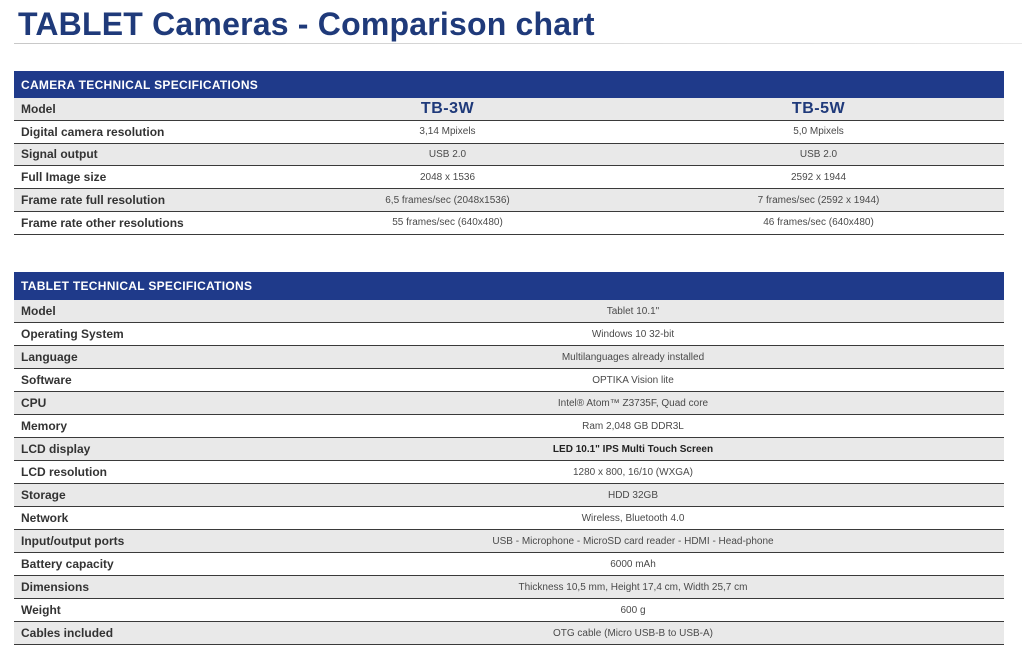 The image size is (1024, 664). Describe the element at coordinates (138, 357) in the screenshot. I see `row-label: Language` at that location.